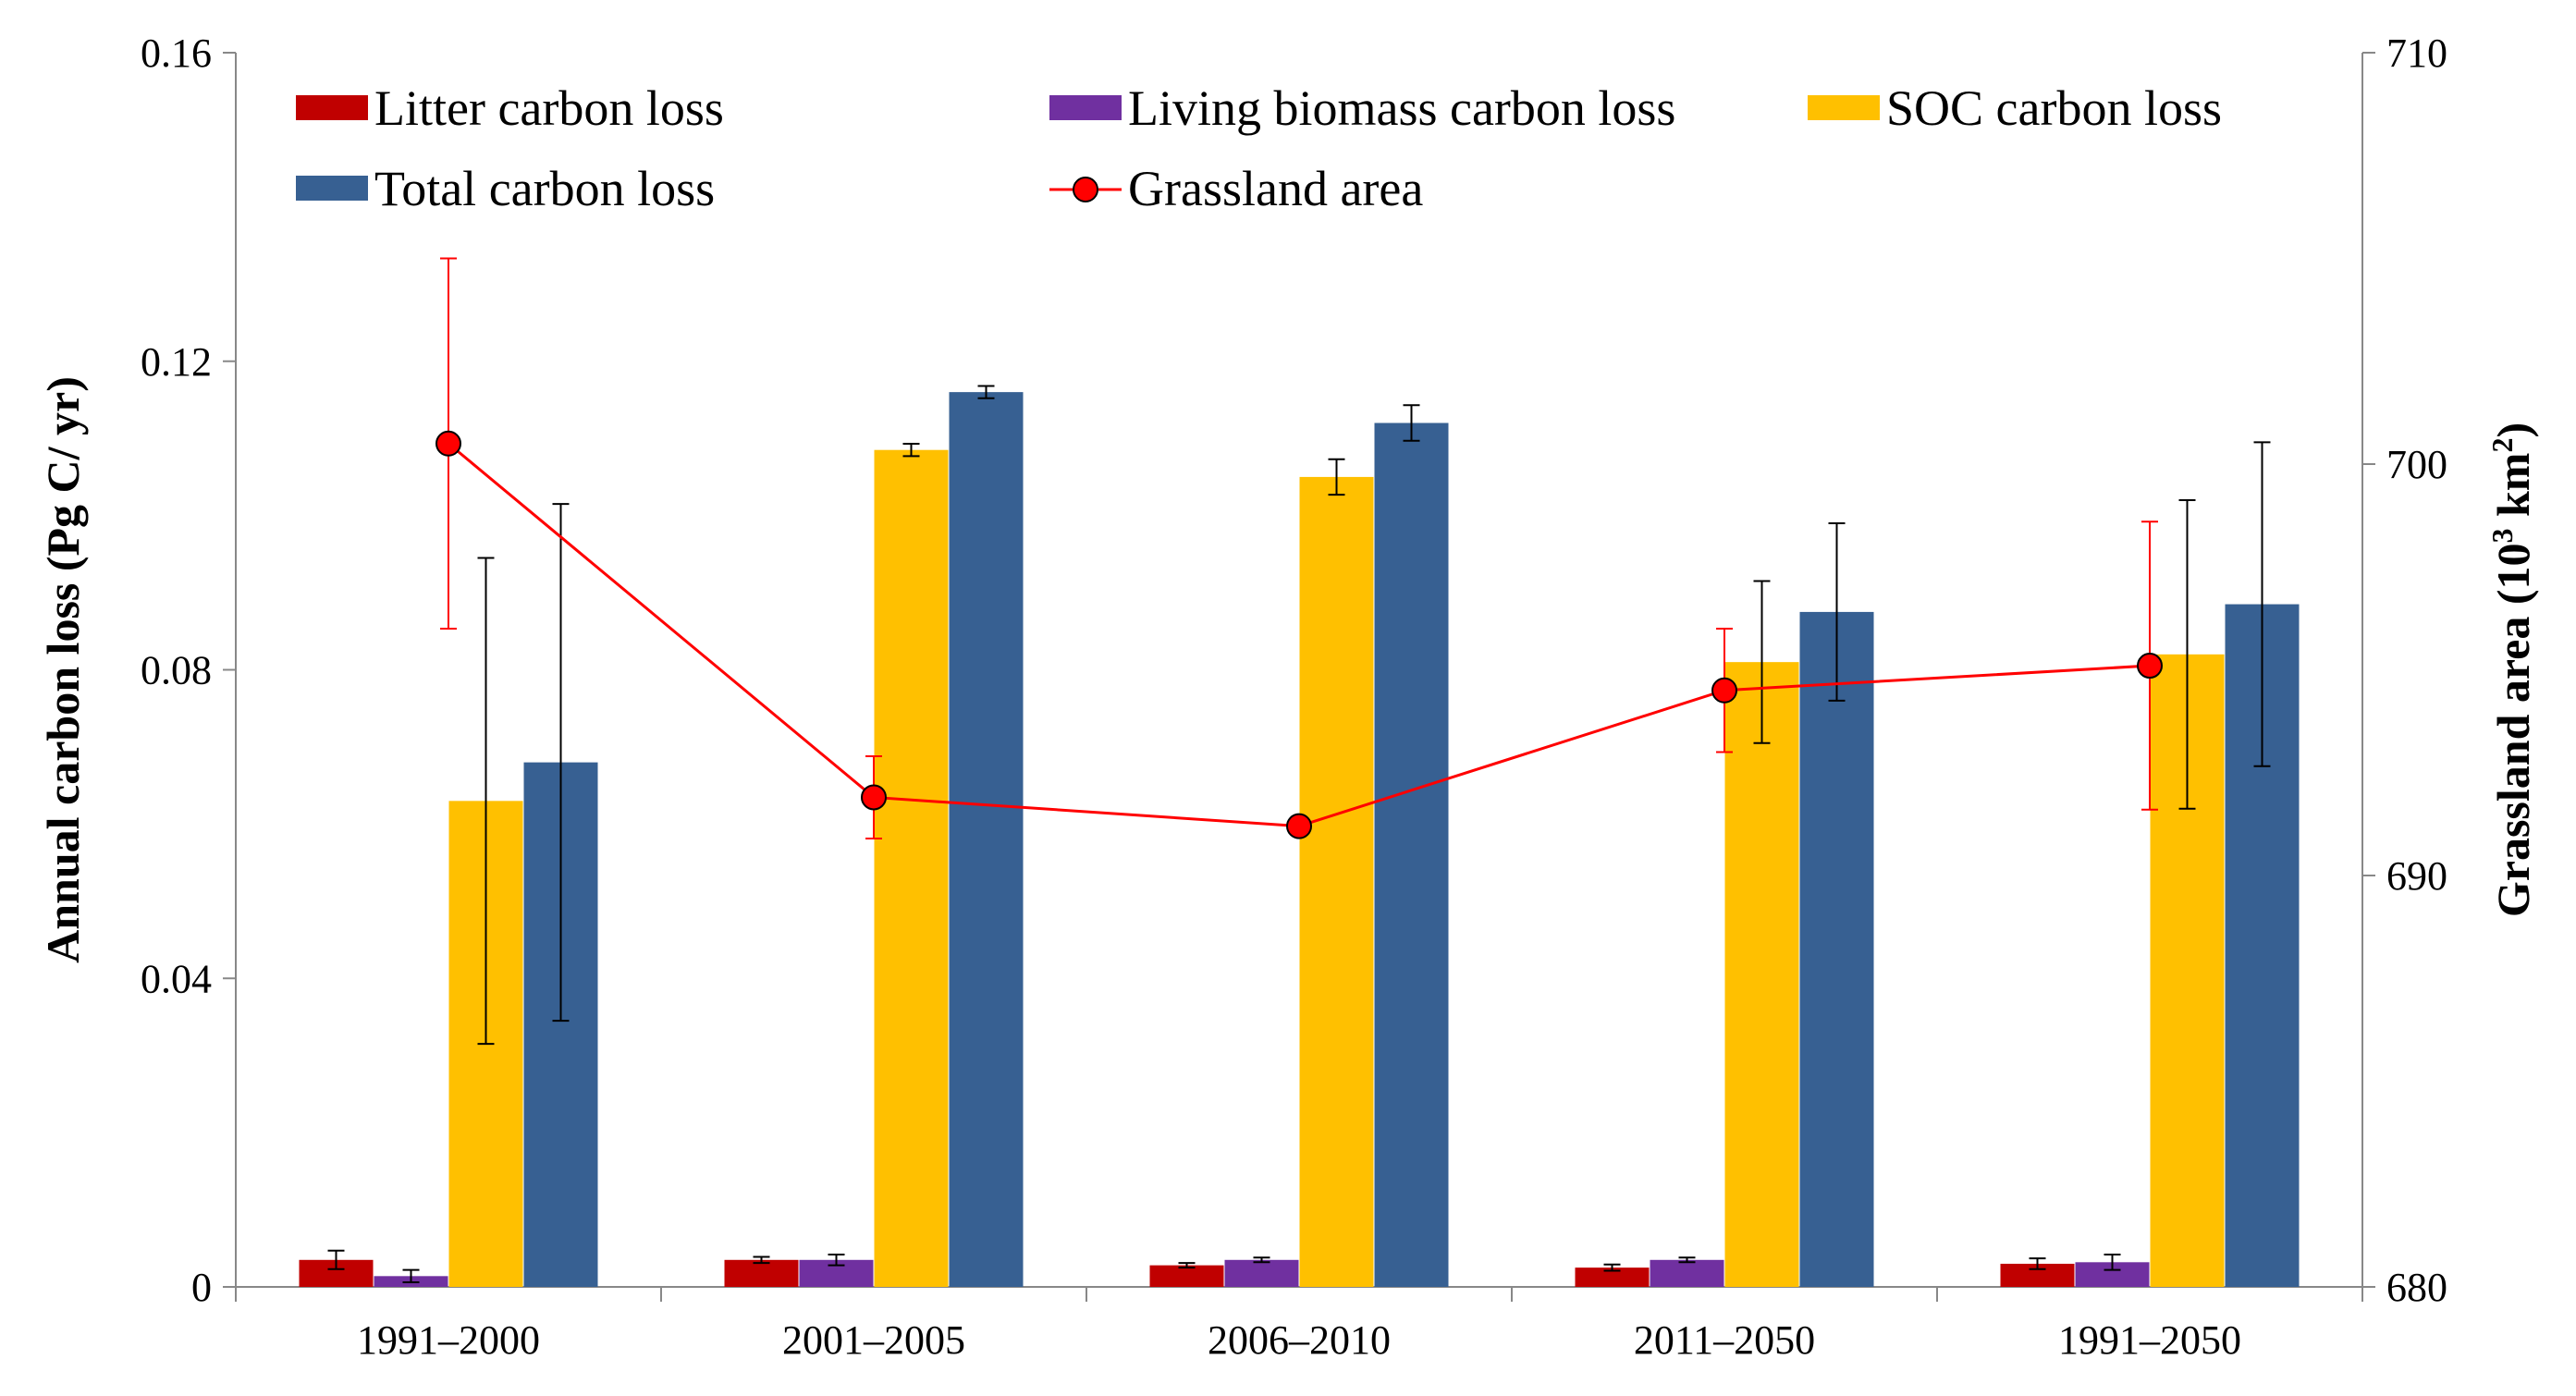  Describe the element at coordinates (2513, 430) in the screenshot. I see `y2-axis-title-part: )` at that location.